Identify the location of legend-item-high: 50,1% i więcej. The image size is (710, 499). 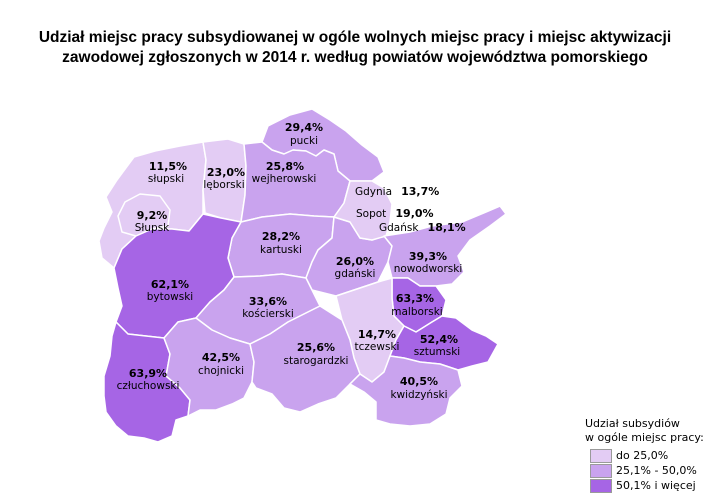
(644, 485).